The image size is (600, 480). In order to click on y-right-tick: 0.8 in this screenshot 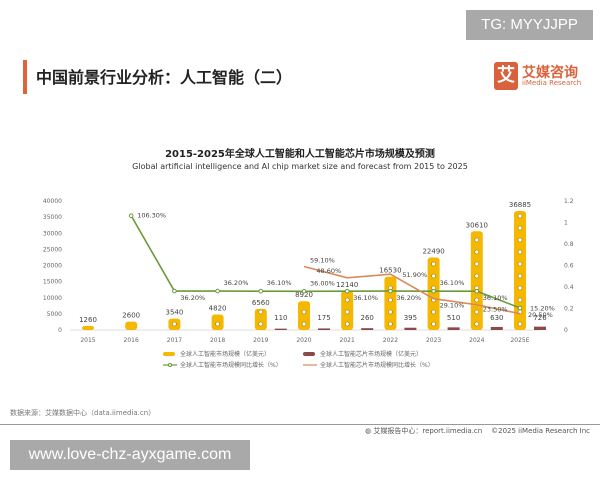, I will do `click(569, 244)`.